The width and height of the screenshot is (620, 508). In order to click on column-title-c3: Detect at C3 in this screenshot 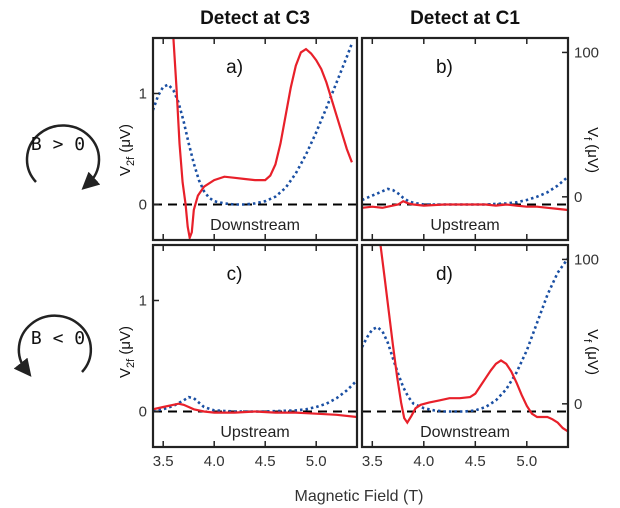, I will do `click(255, 18)`.